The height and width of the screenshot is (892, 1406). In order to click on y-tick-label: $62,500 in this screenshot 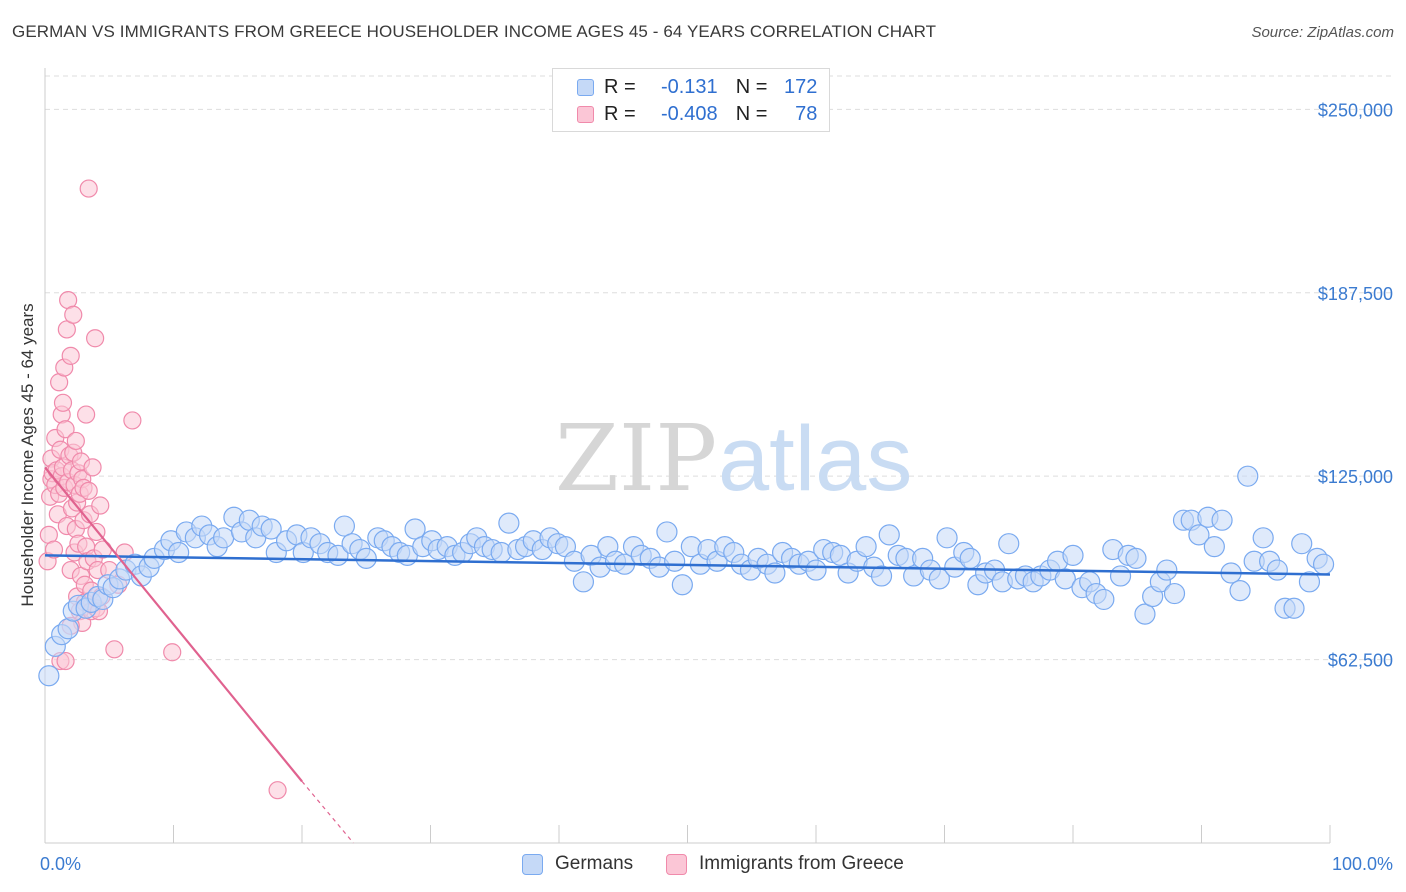, I will do `click(1360, 661)`.